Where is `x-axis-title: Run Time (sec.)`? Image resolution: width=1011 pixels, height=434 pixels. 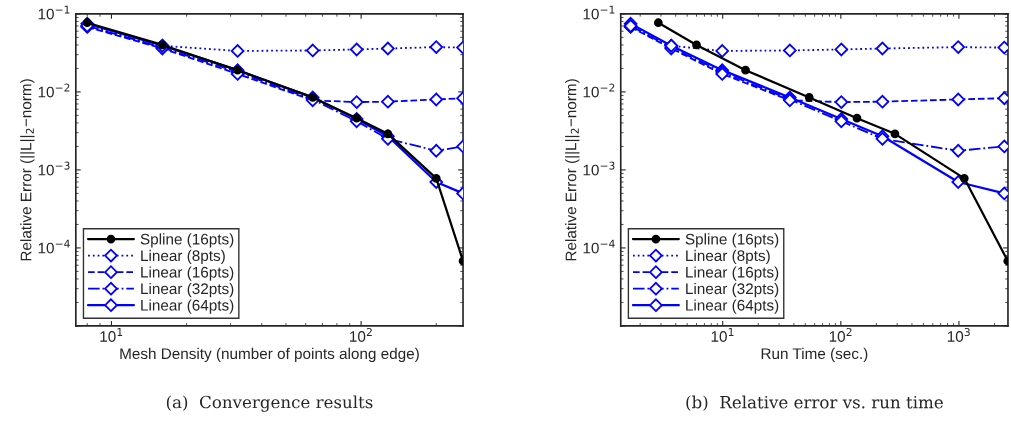 x-axis-title: Run Time (sec.) is located at coordinates (814, 355).